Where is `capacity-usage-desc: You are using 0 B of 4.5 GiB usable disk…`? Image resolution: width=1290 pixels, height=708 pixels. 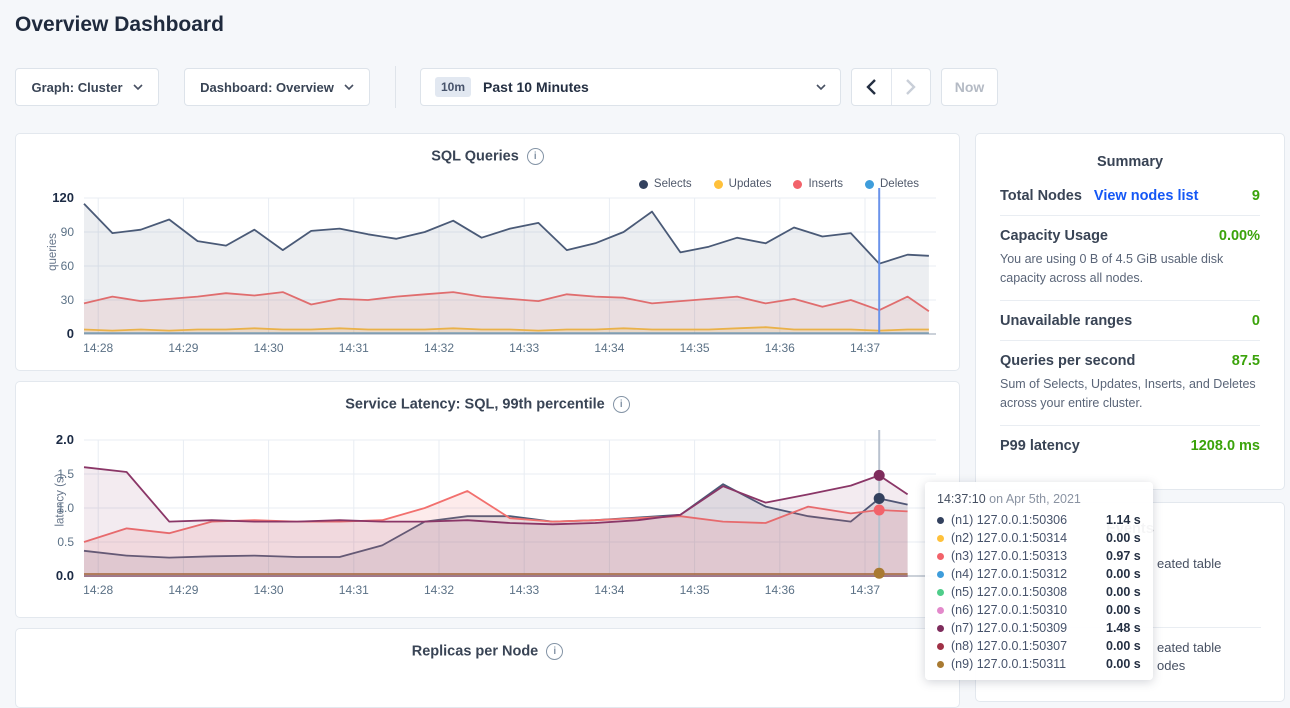
capacity-usage-desc: You are using 0 B of 4.5 GiB usable disk… is located at coordinates (1112, 269).